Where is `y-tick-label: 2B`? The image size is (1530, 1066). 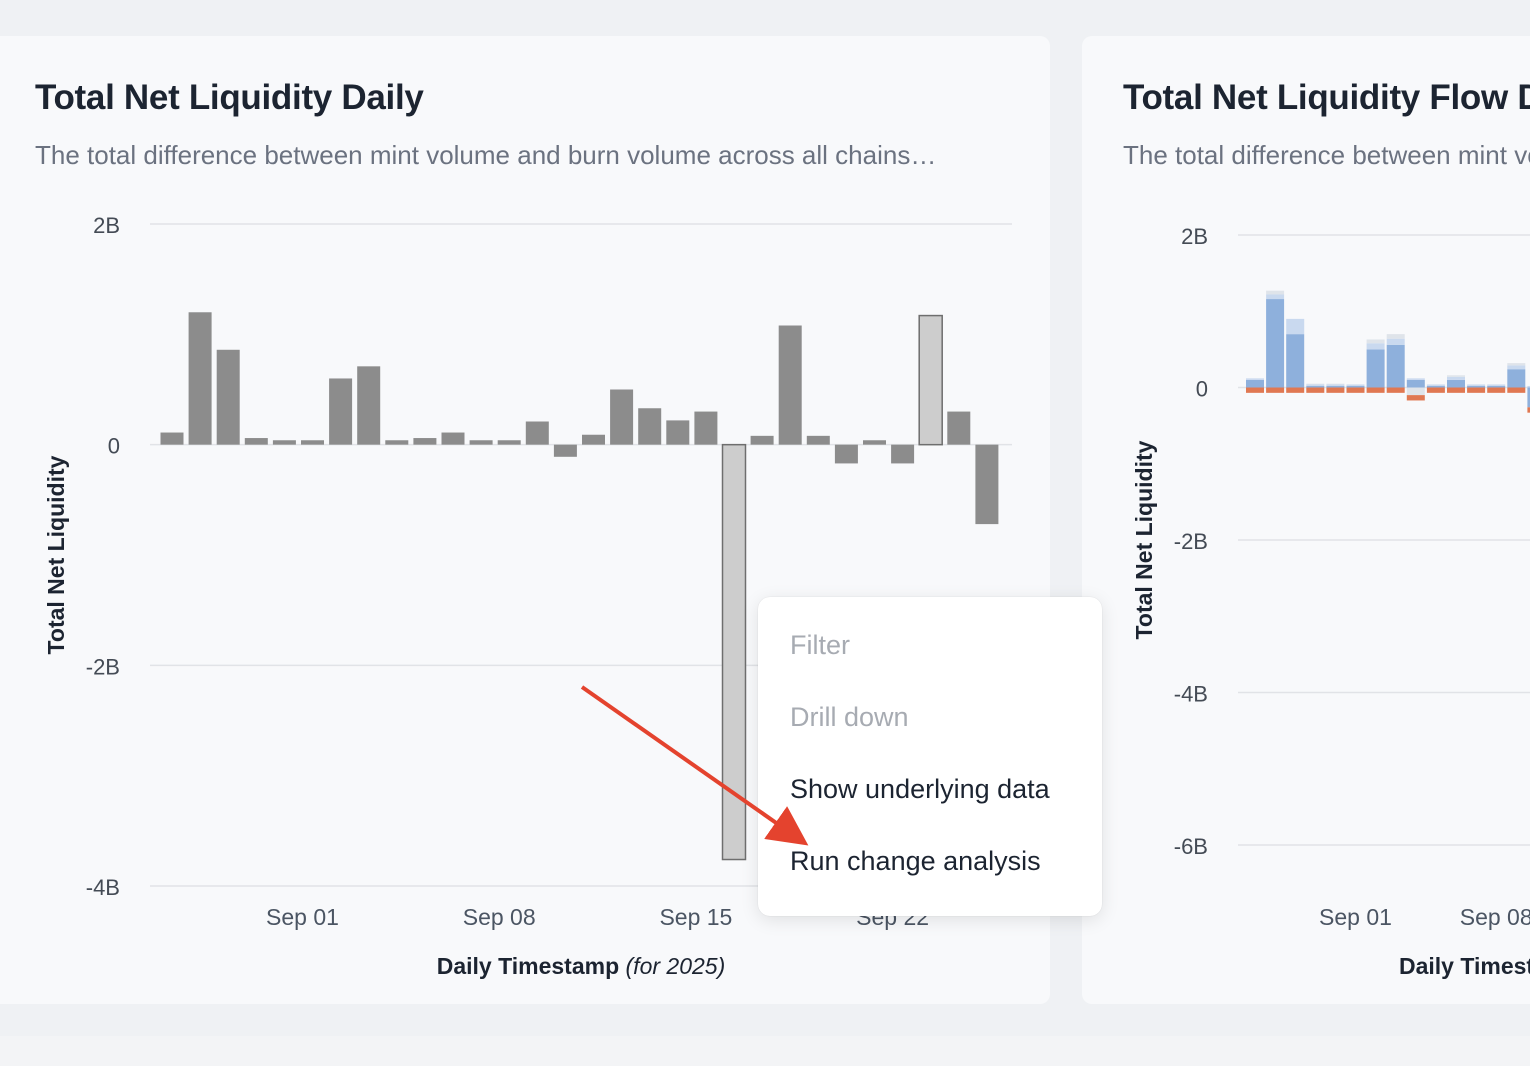 y-tick-label: 2B is located at coordinates (106, 225).